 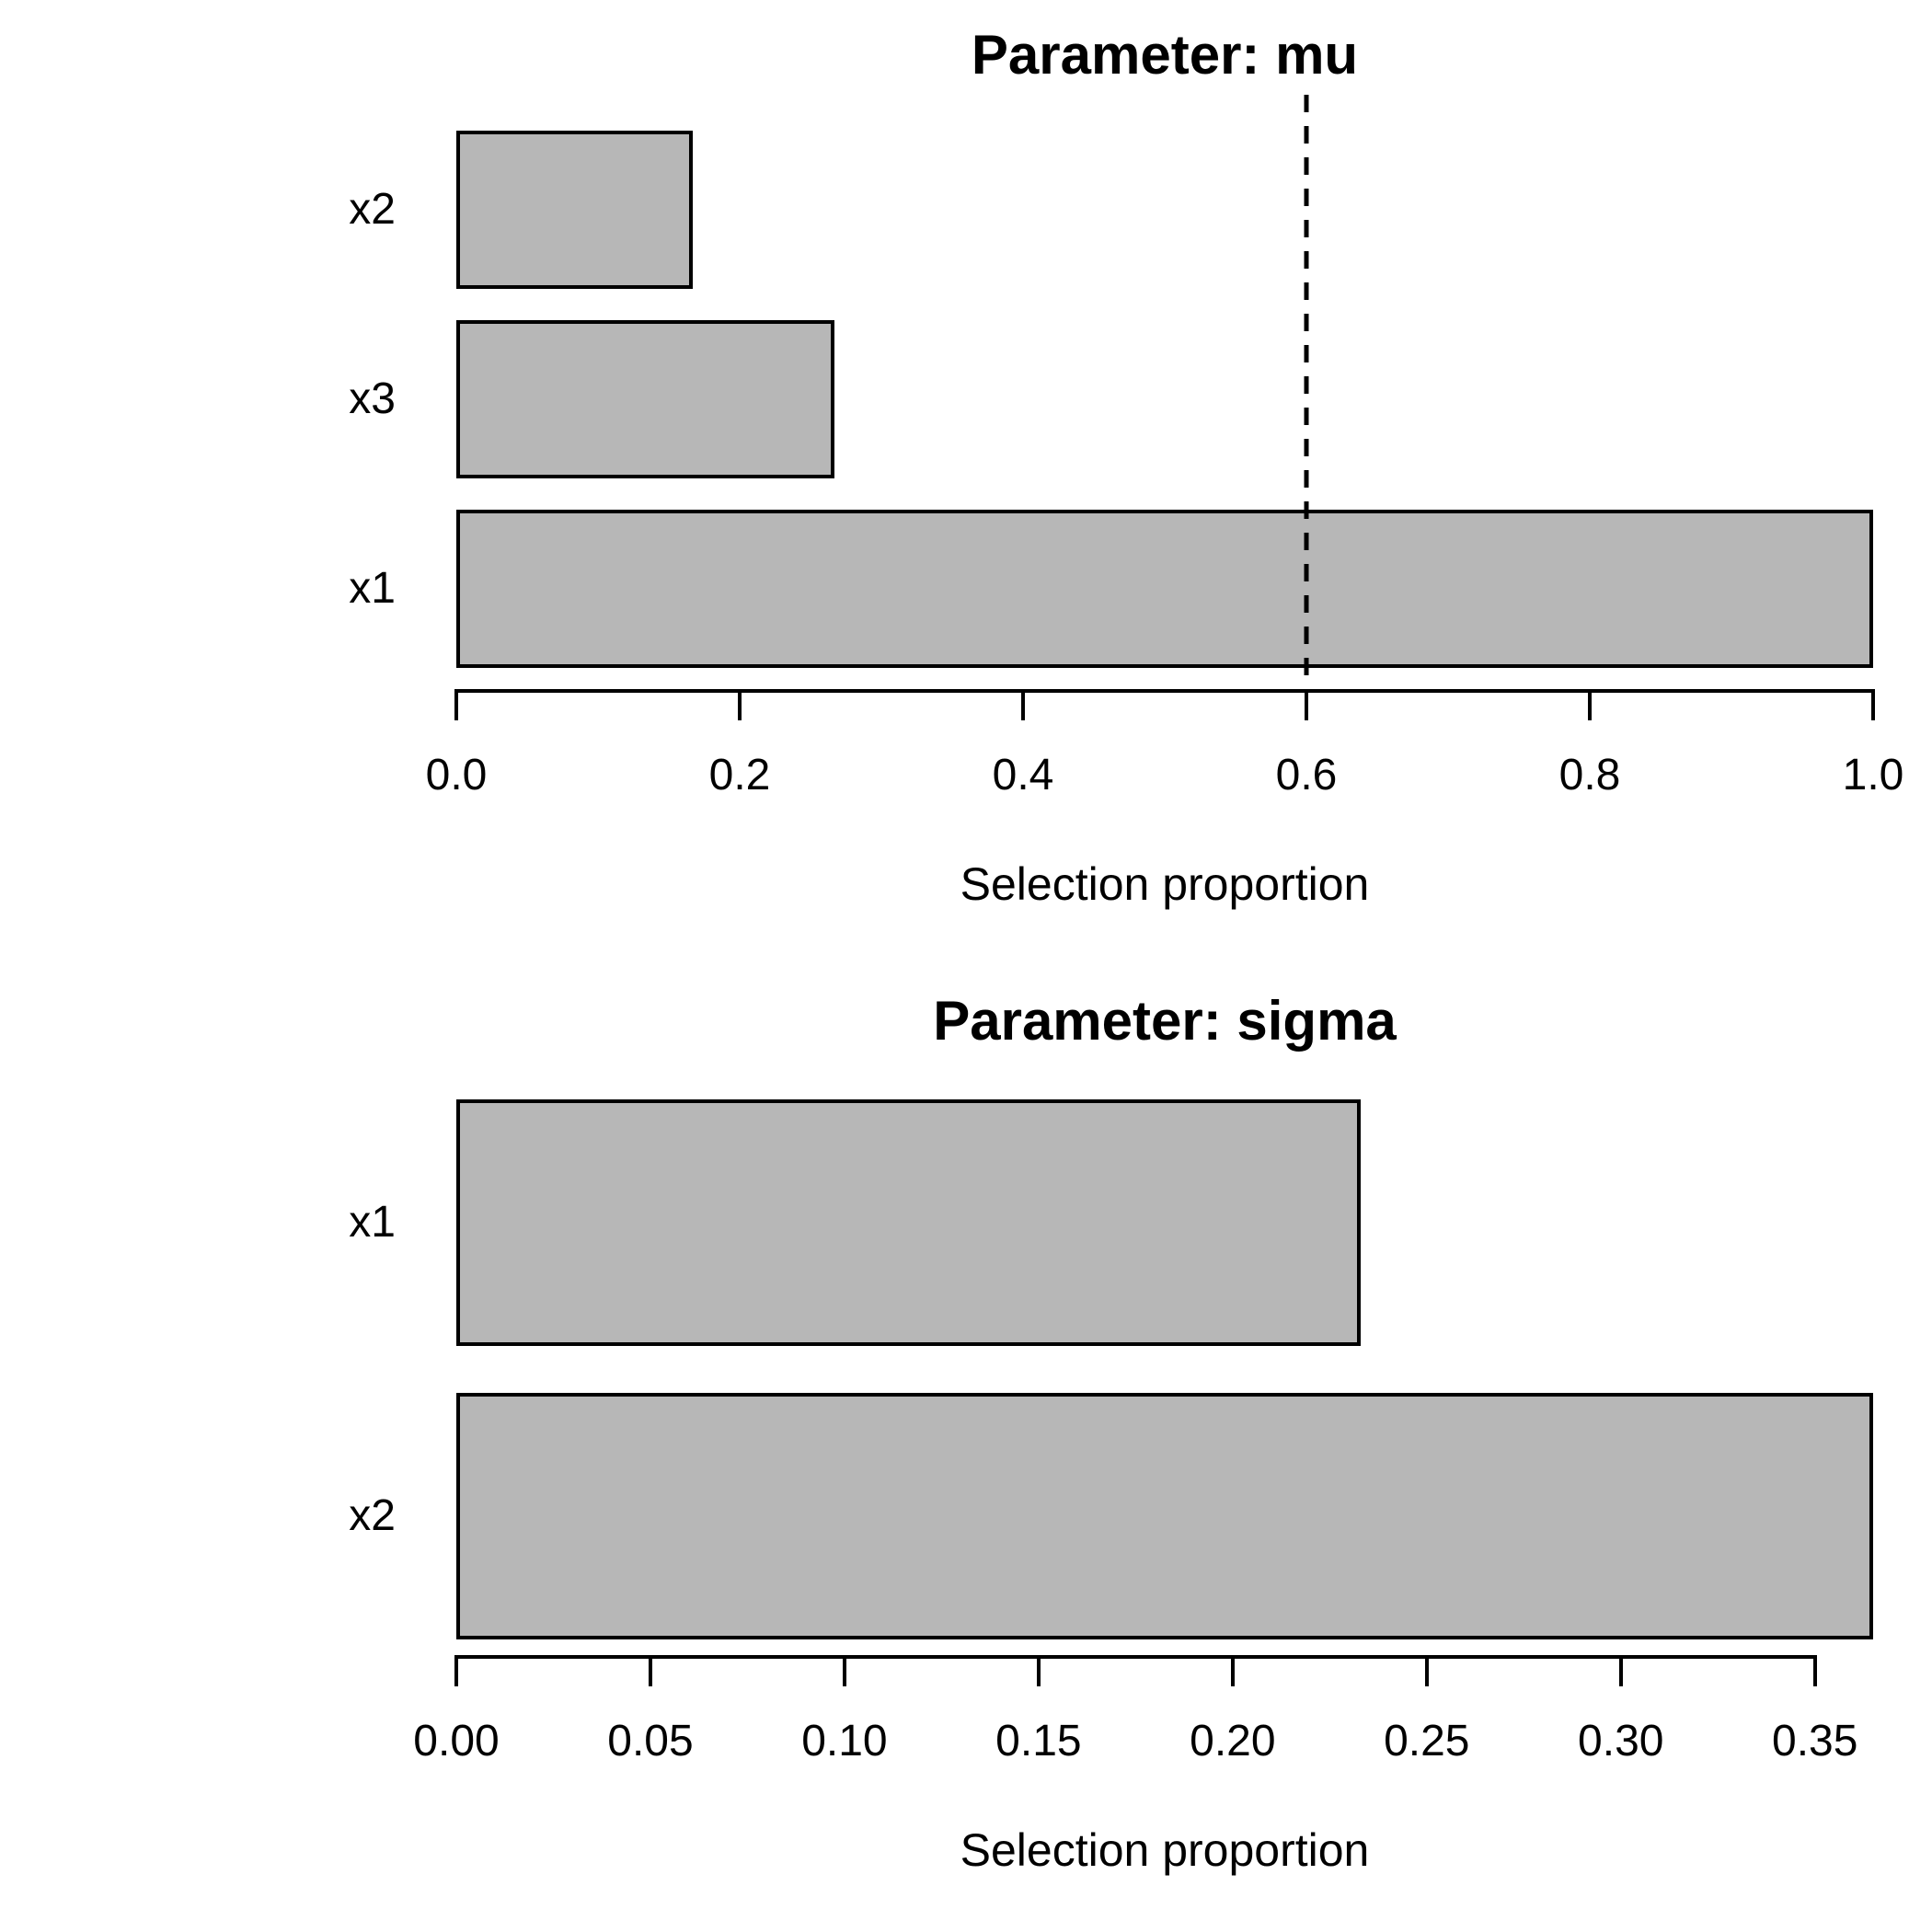 What do you see at coordinates (1165, 884) in the screenshot?
I see `x-axis-title-mu: Selection proportion` at bounding box center [1165, 884].